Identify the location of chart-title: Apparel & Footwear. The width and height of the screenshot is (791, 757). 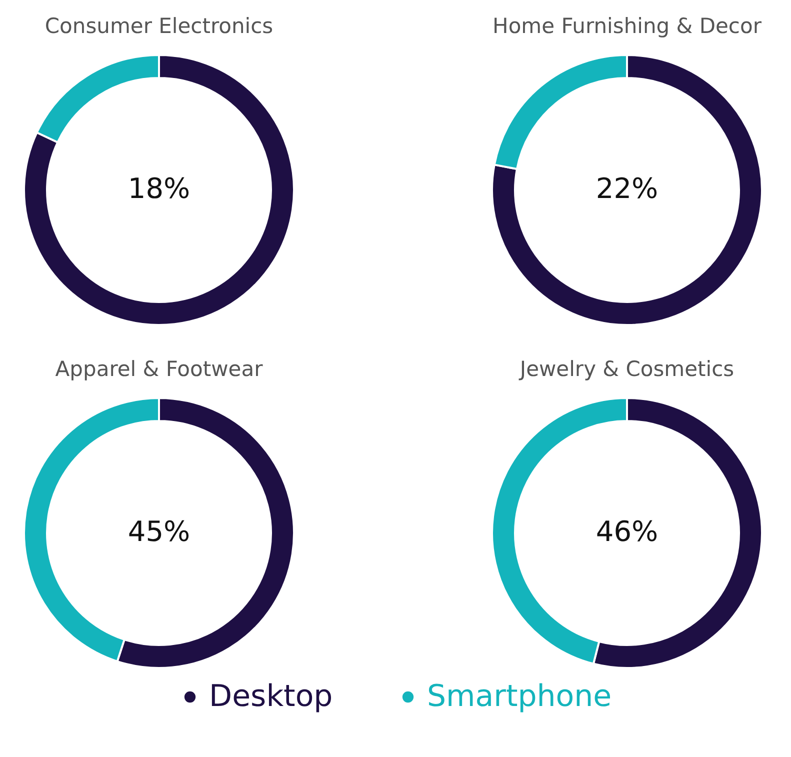
(159, 369).